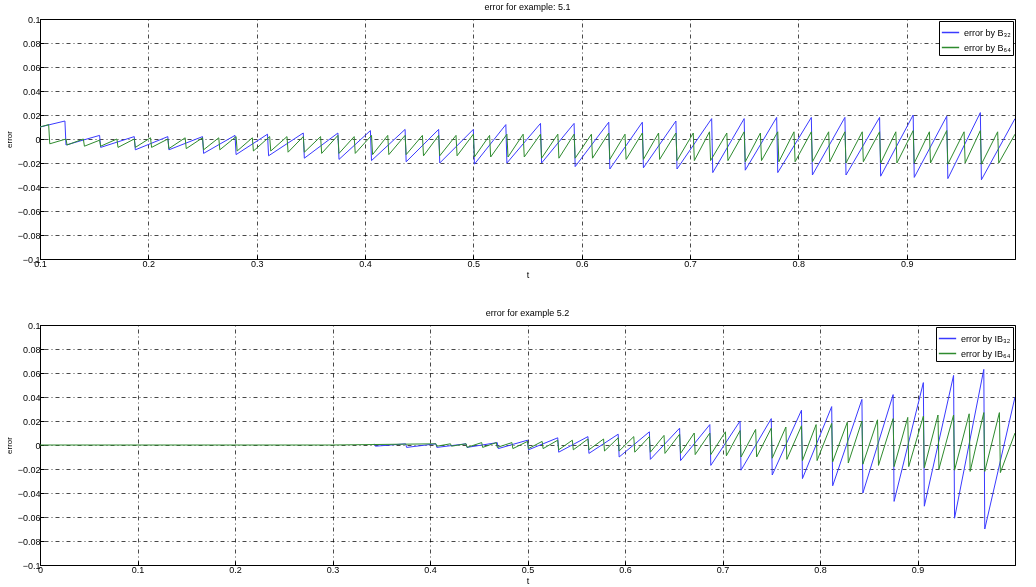 The image size is (1036, 587). What do you see at coordinates (527, 313) in the screenshot?
I see `chart-title: error for example 5.2` at bounding box center [527, 313].